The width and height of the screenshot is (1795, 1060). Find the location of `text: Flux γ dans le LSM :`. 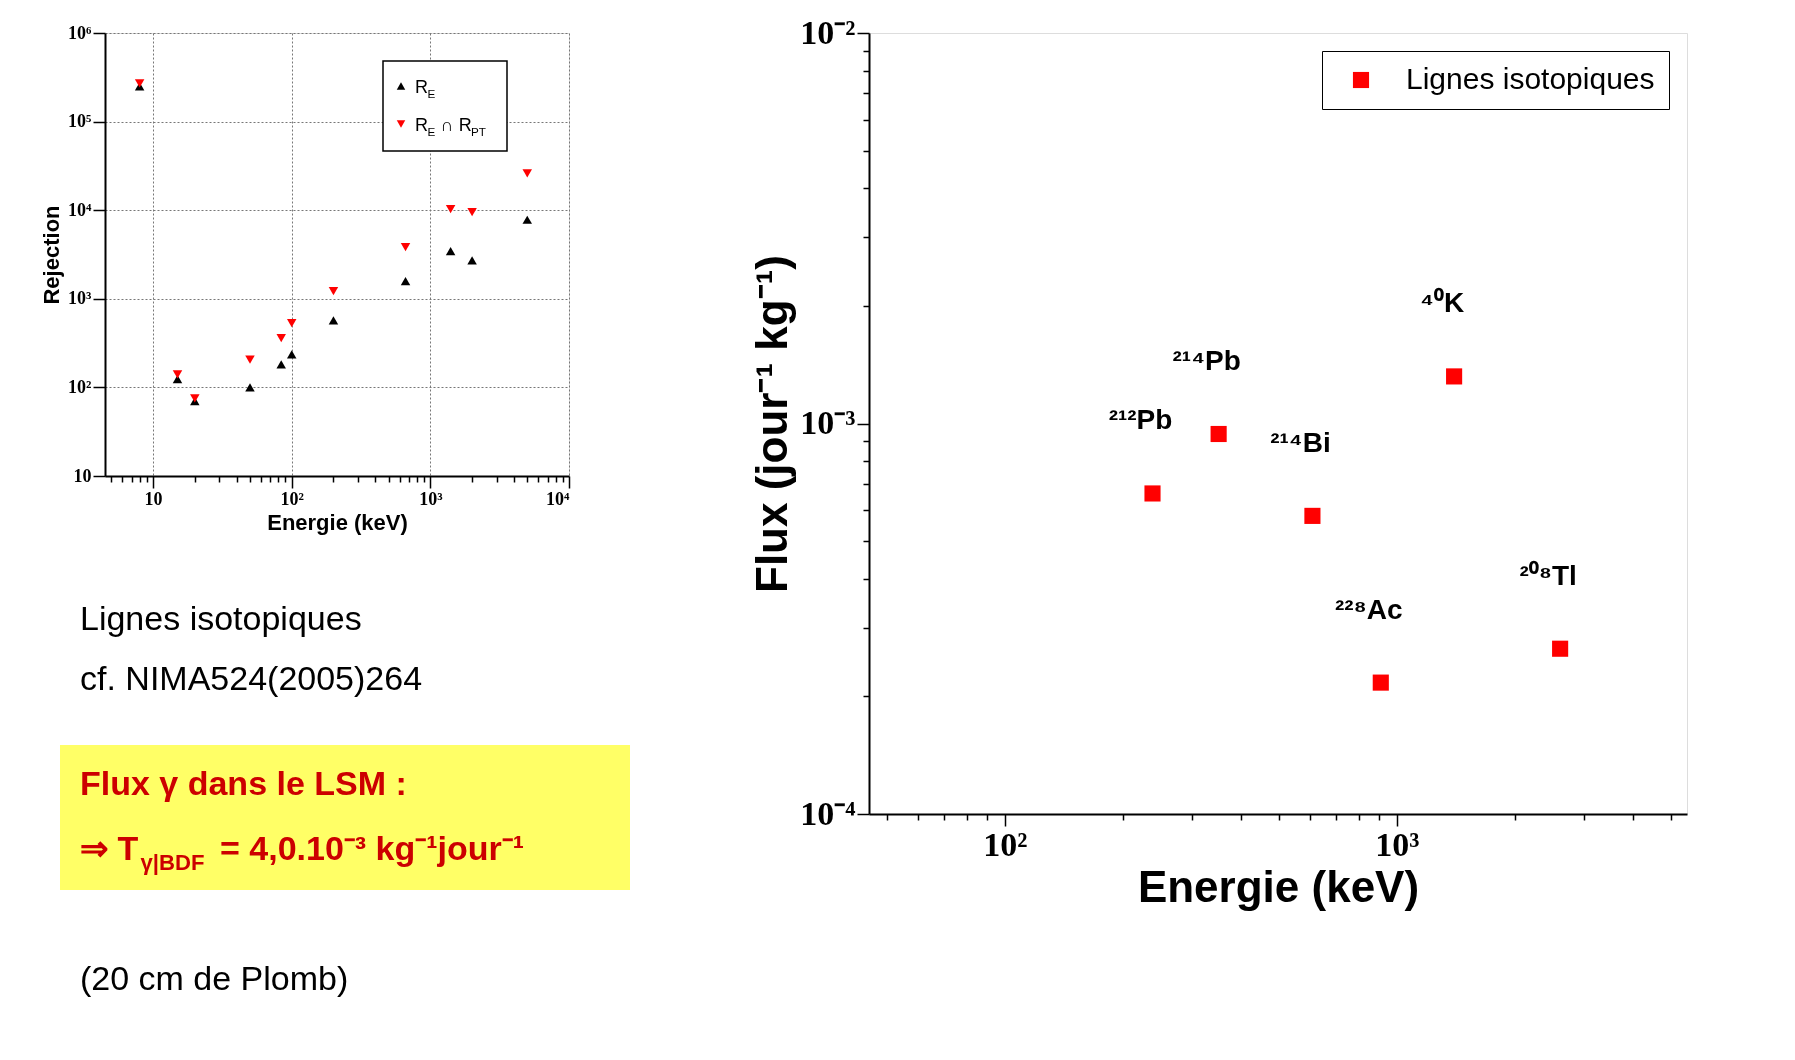

text: Flux γ dans le LSM : is located at coordinates (243, 783).